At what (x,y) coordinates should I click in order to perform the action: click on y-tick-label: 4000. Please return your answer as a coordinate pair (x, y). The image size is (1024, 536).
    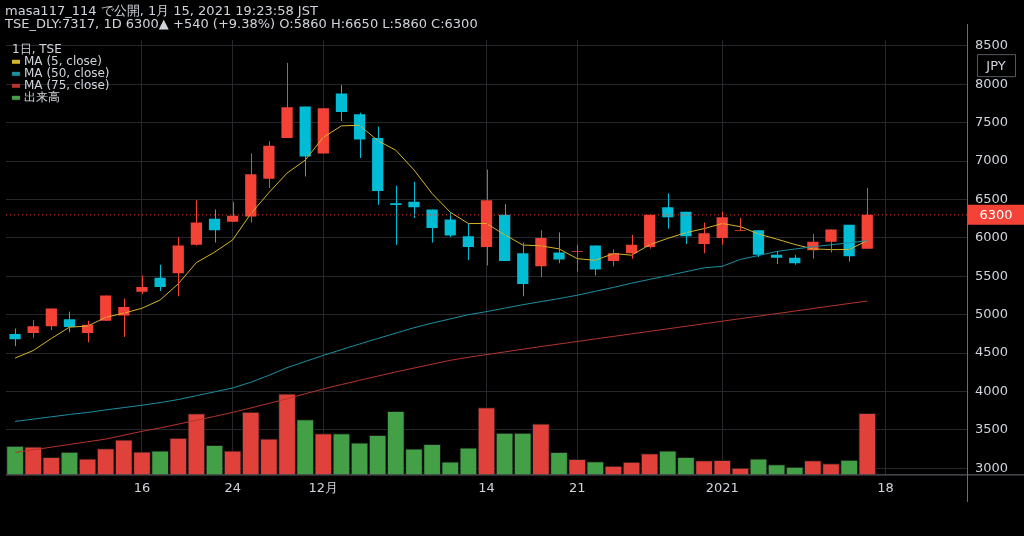
    Looking at the image, I should click on (992, 390).